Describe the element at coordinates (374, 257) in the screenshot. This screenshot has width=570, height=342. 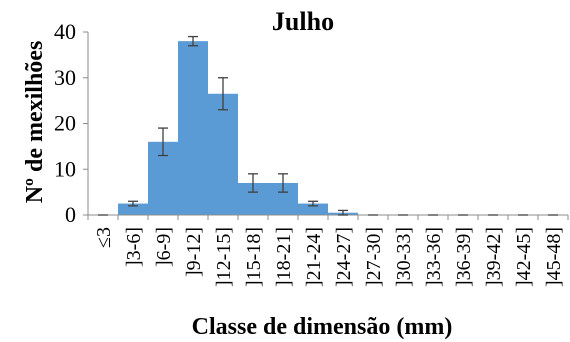
I see `x-category-label: ]27-30]` at that location.